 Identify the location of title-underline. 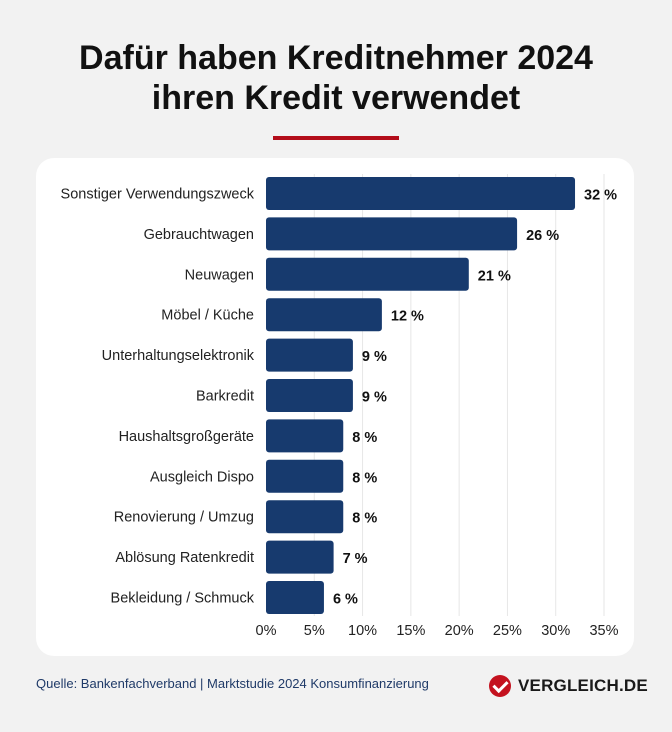
(336, 138).